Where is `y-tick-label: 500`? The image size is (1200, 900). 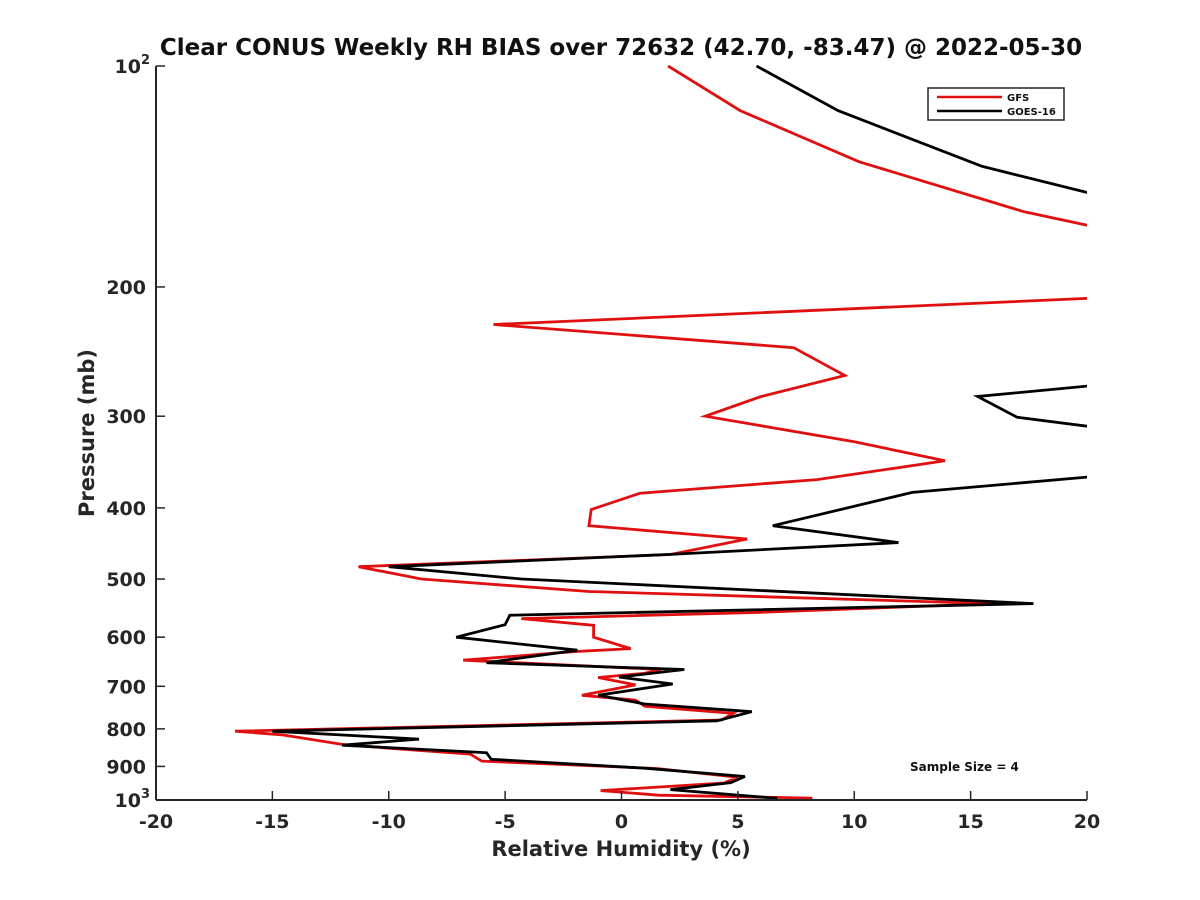 y-tick-label: 500 is located at coordinates (126, 580).